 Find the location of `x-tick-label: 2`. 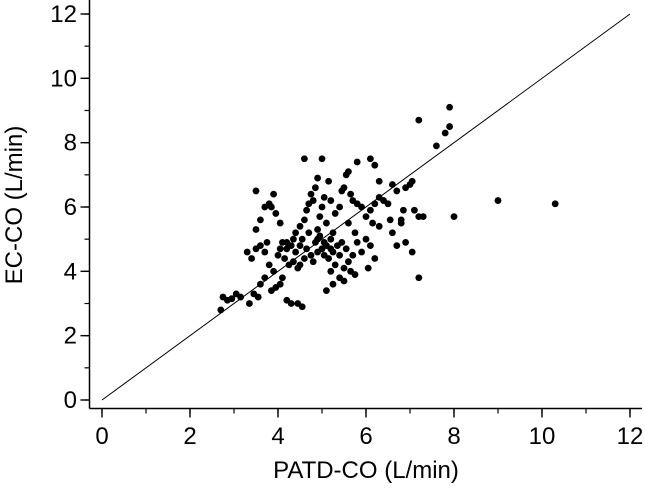

x-tick-label: 2 is located at coordinates (189, 436).